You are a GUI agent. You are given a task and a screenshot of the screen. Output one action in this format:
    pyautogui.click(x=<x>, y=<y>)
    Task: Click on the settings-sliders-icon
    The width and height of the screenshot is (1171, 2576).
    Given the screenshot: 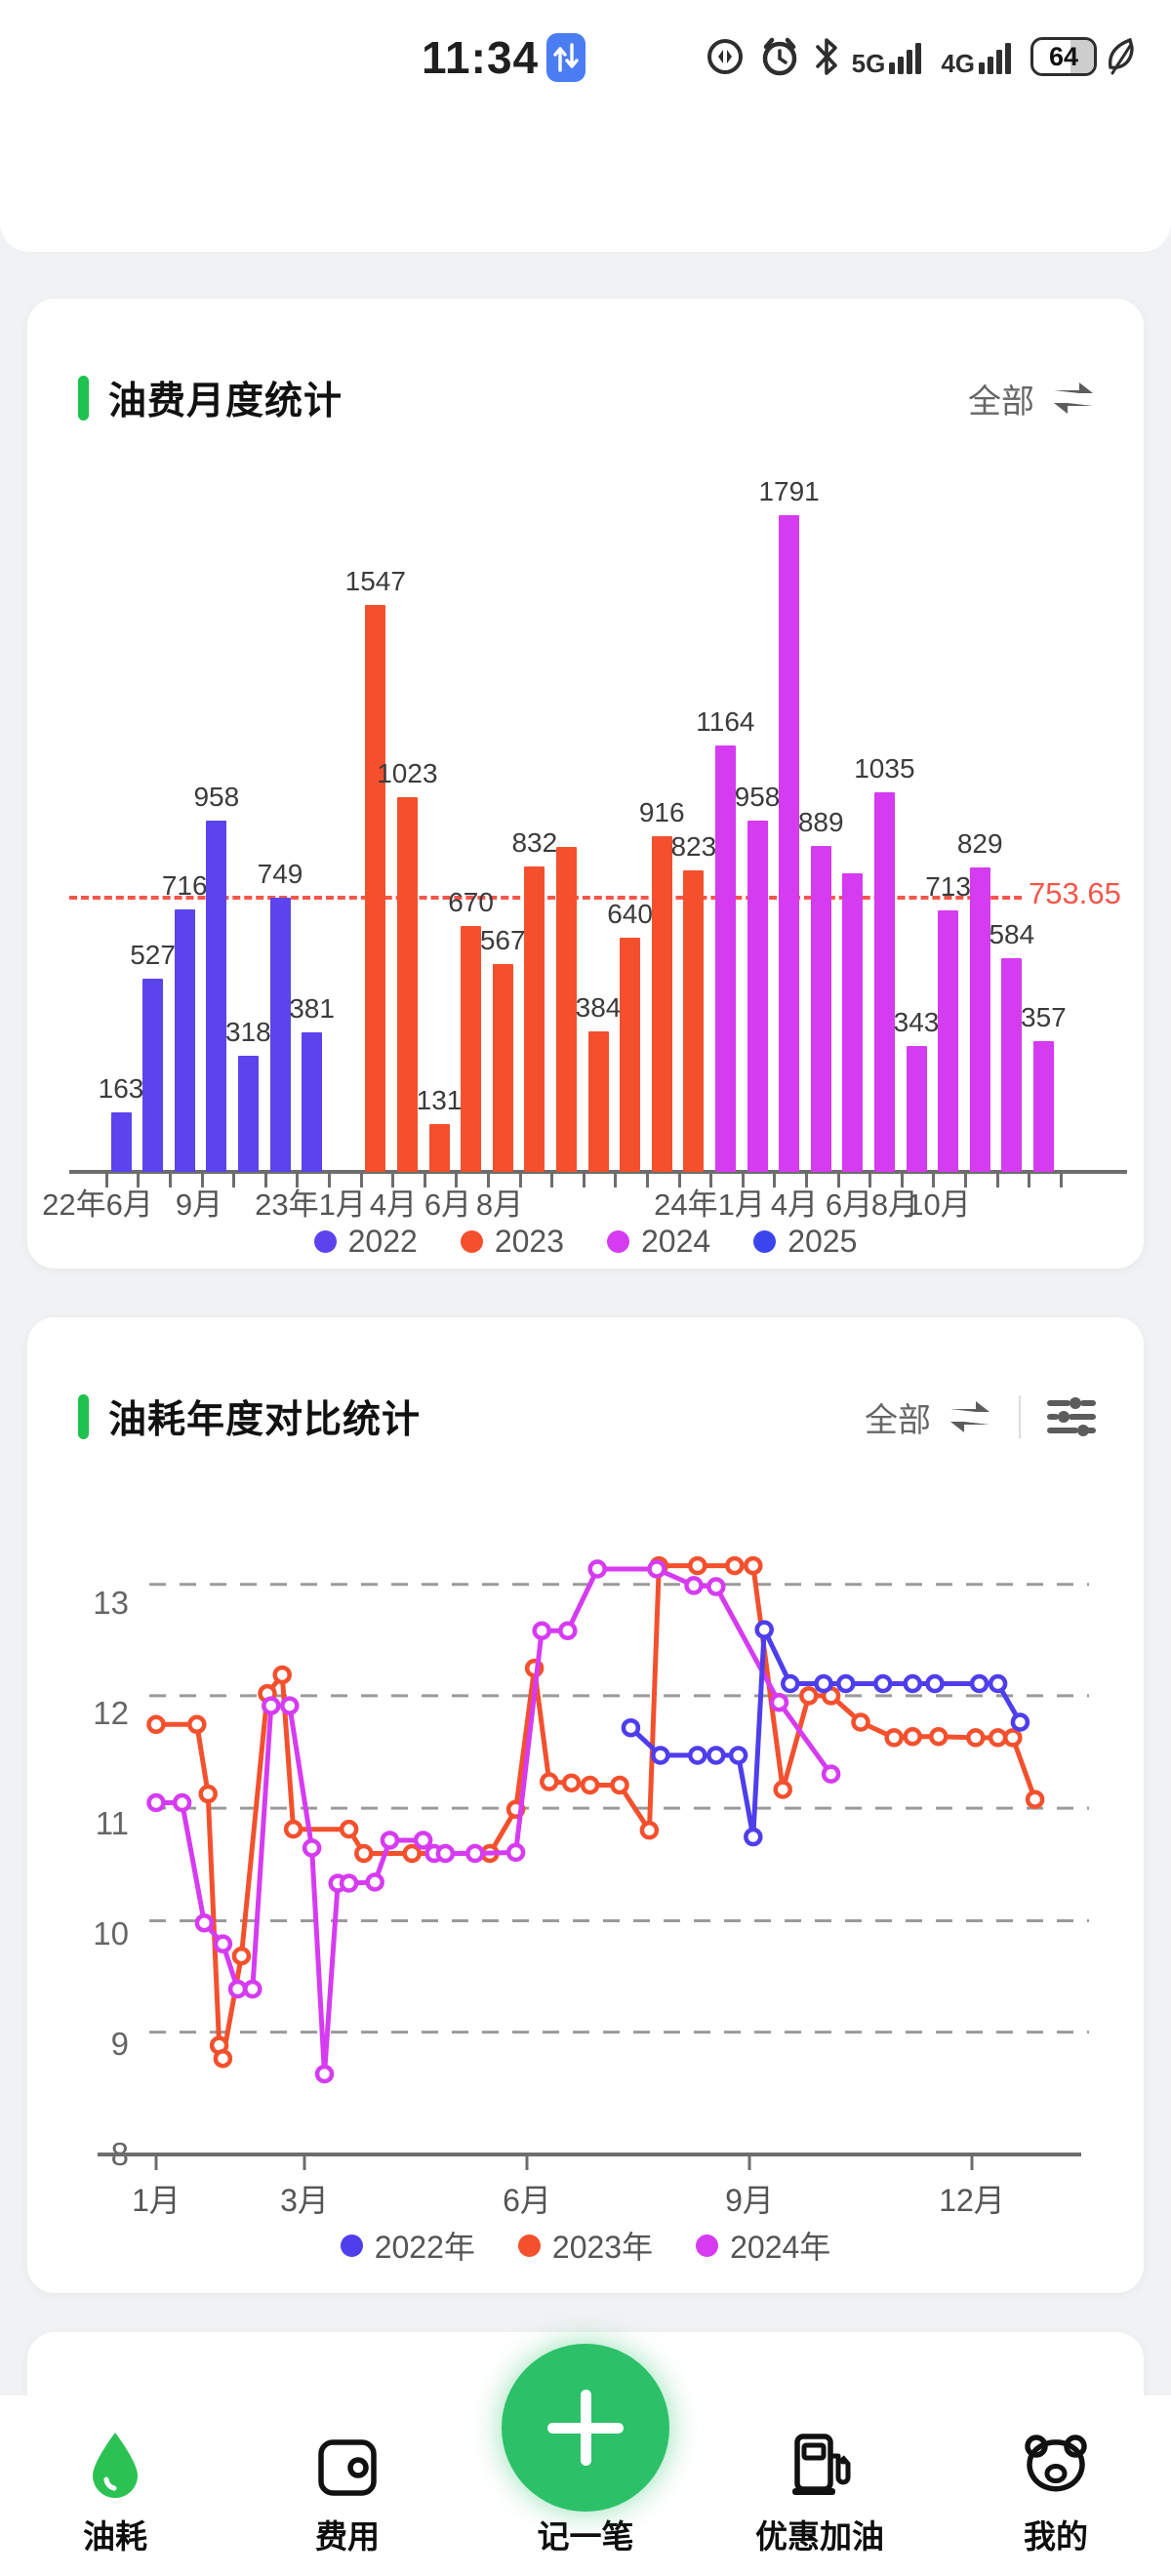 What is the action you would take?
    pyautogui.click(x=1071, y=1416)
    